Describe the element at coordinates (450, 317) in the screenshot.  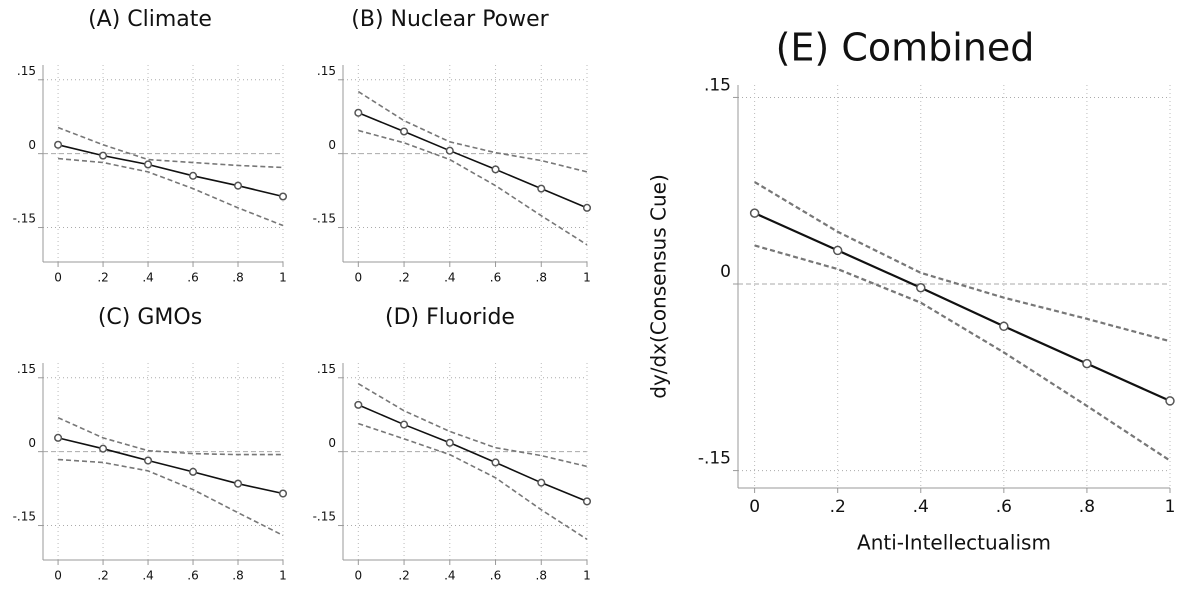
I see `chart-title: (D) Fluoride` at that location.